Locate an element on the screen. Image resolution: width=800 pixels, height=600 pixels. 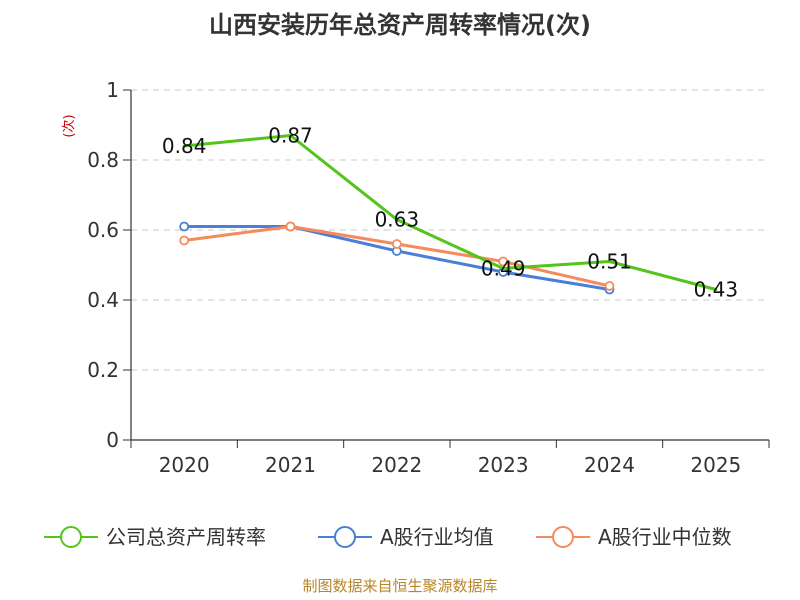
y-tick-label: 0.6 is located at coordinates (103, 230).